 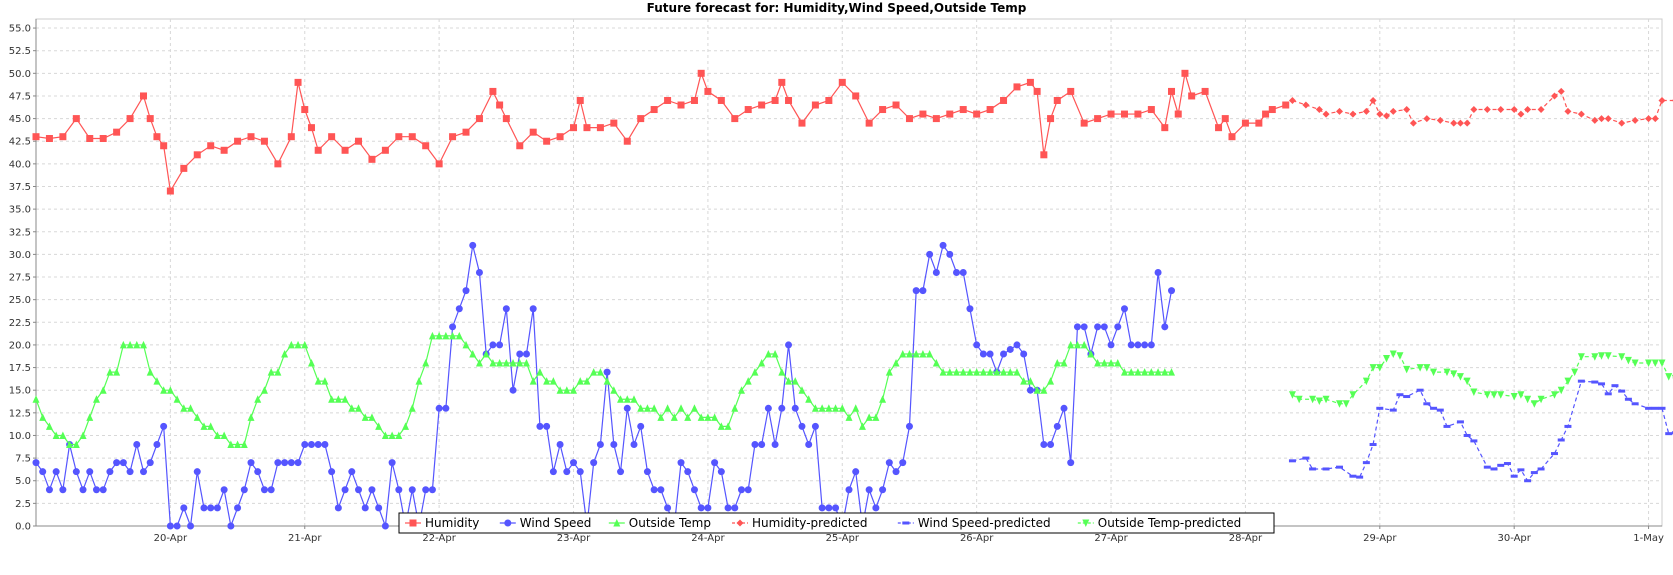 What do you see at coordinates (1169, 523) in the screenshot?
I see `legend-label: Outside Temp-predicted` at bounding box center [1169, 523].